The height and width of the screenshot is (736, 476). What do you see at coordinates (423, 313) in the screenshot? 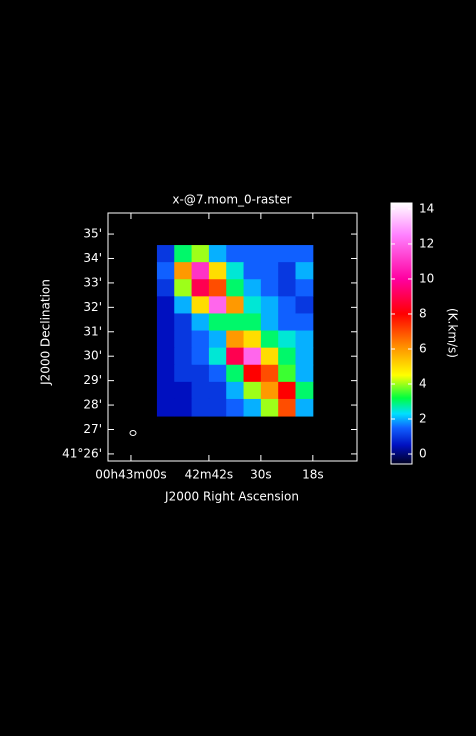
I see `colorbar-tick-label: 8` at bounding box center [423, 313].